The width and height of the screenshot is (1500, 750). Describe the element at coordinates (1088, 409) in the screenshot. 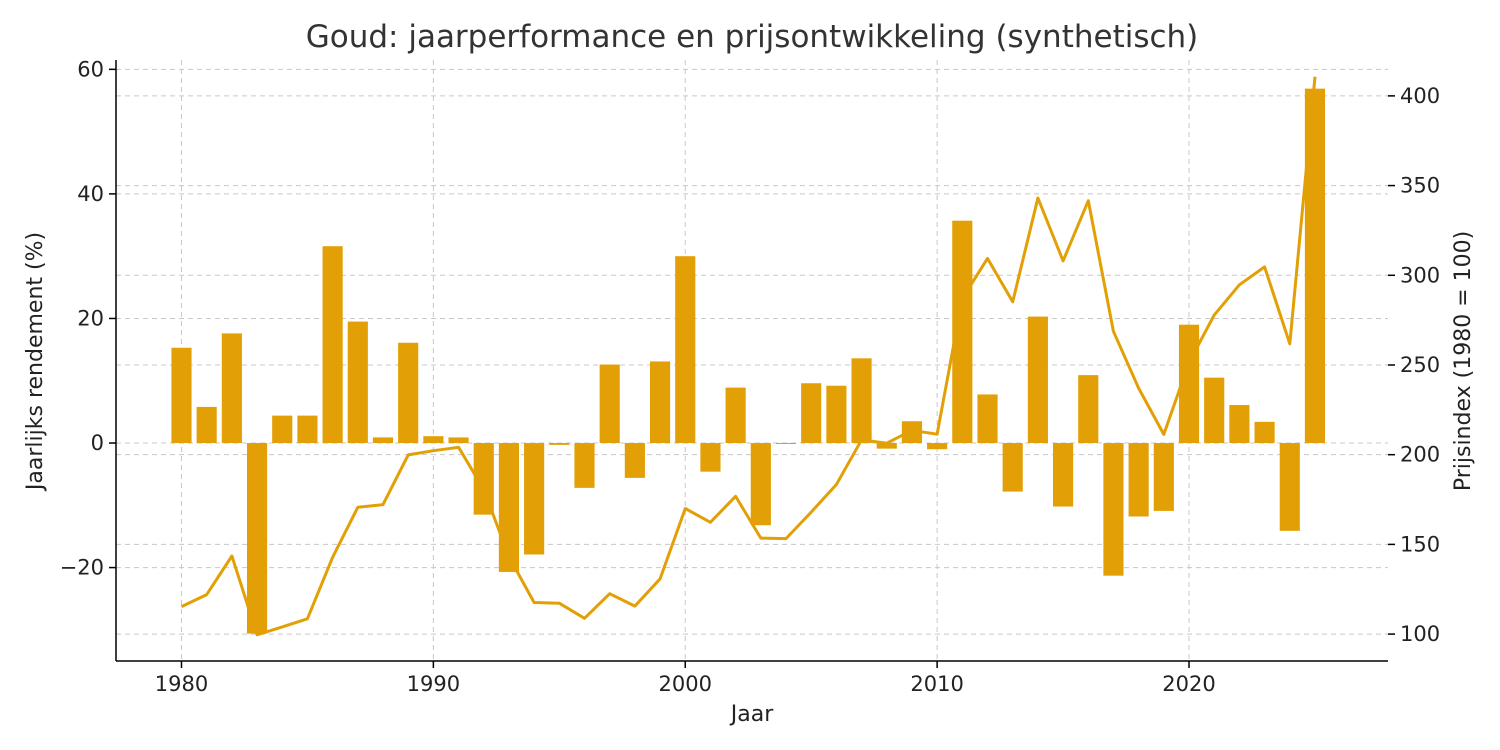

I see `bar-2016` at that location.